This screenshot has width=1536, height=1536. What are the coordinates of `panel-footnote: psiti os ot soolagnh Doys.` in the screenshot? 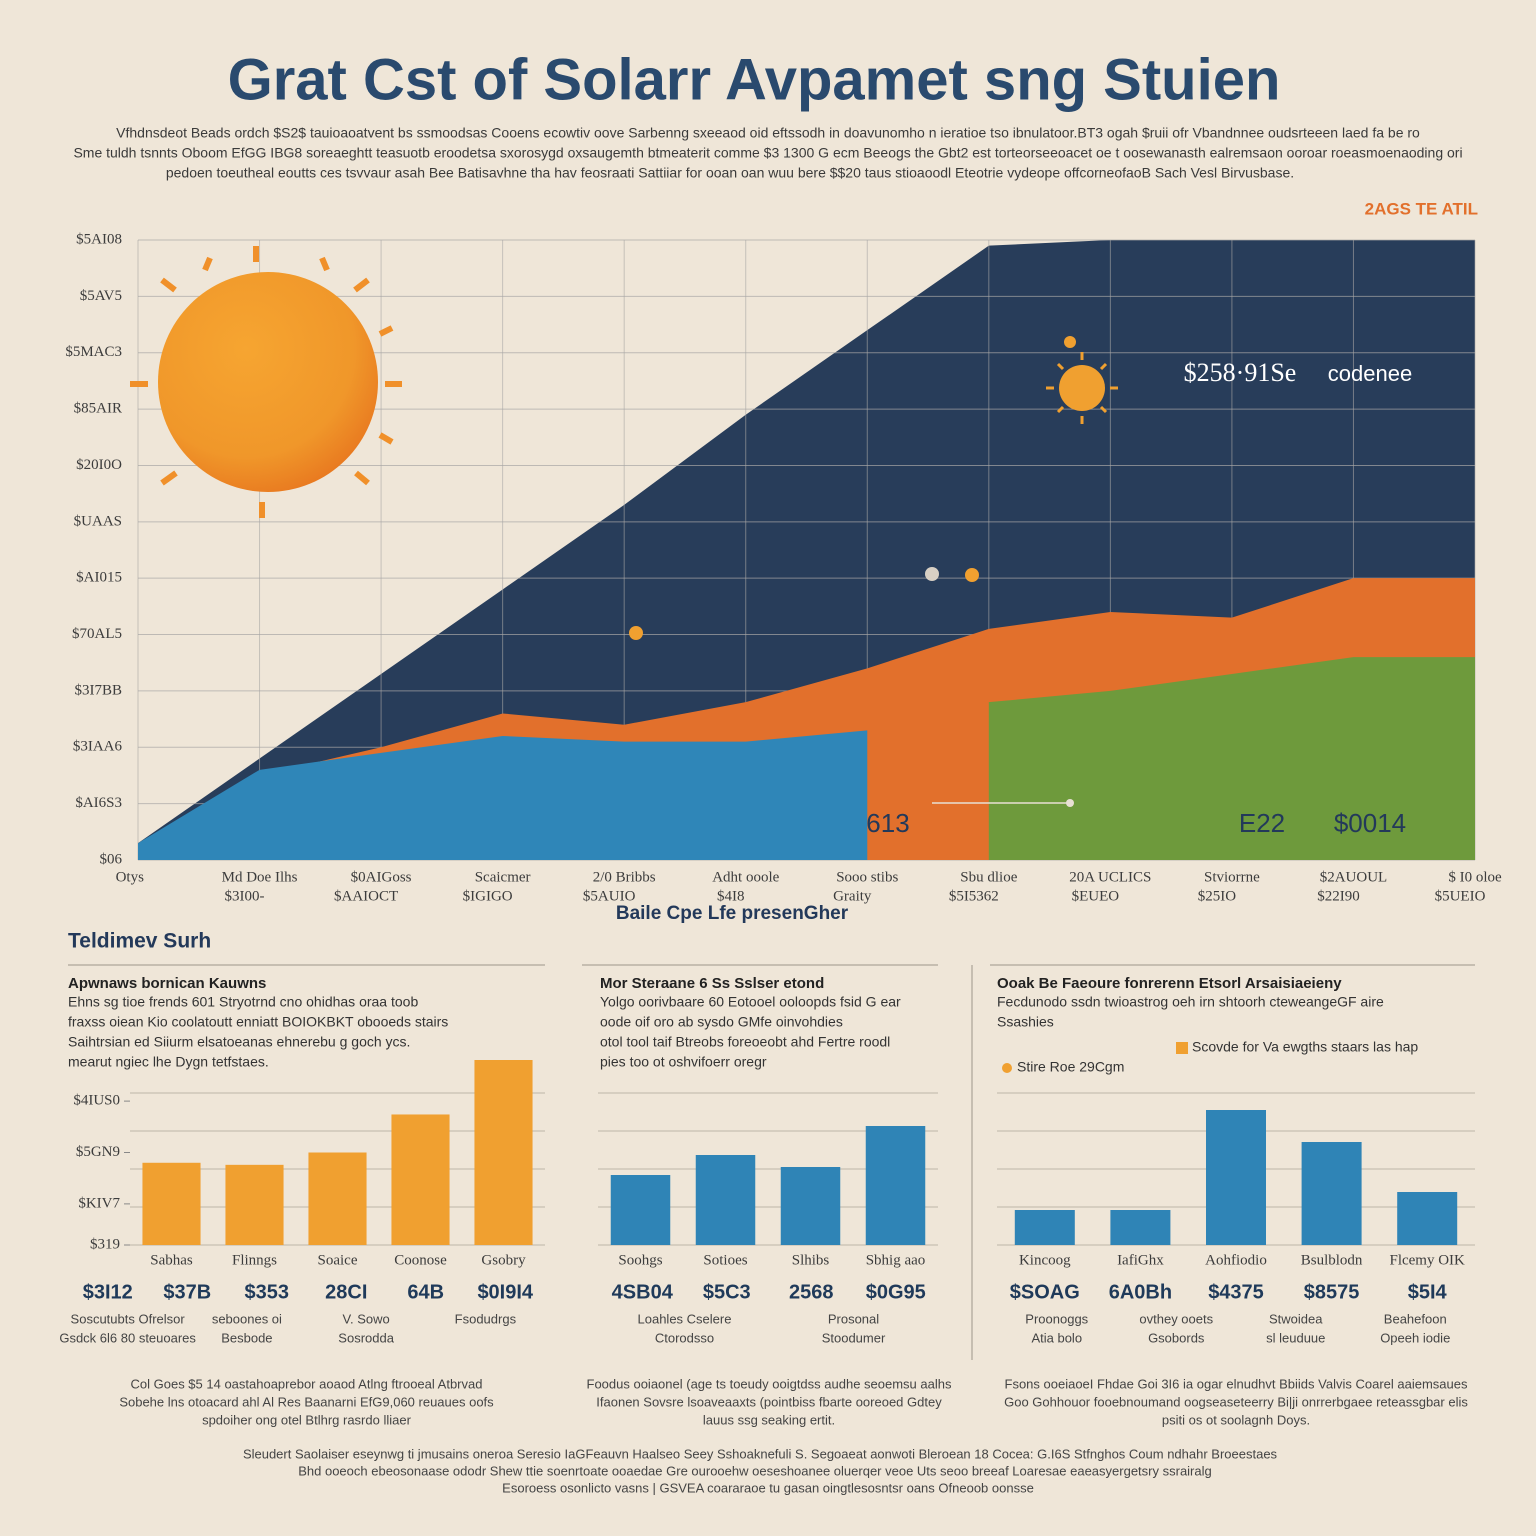 It's located at (1236, 1419).